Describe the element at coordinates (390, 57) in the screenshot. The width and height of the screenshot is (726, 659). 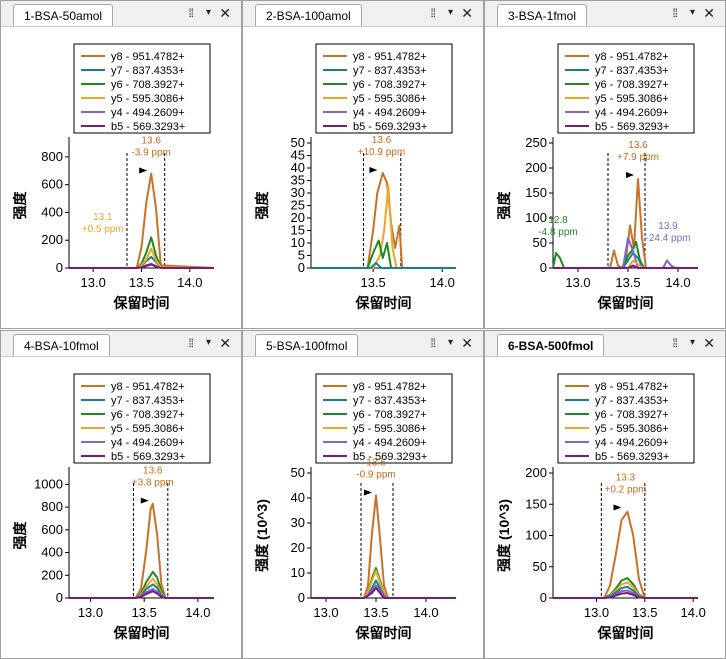
I see `legend-label: y8 - 951.4782+` at that location.